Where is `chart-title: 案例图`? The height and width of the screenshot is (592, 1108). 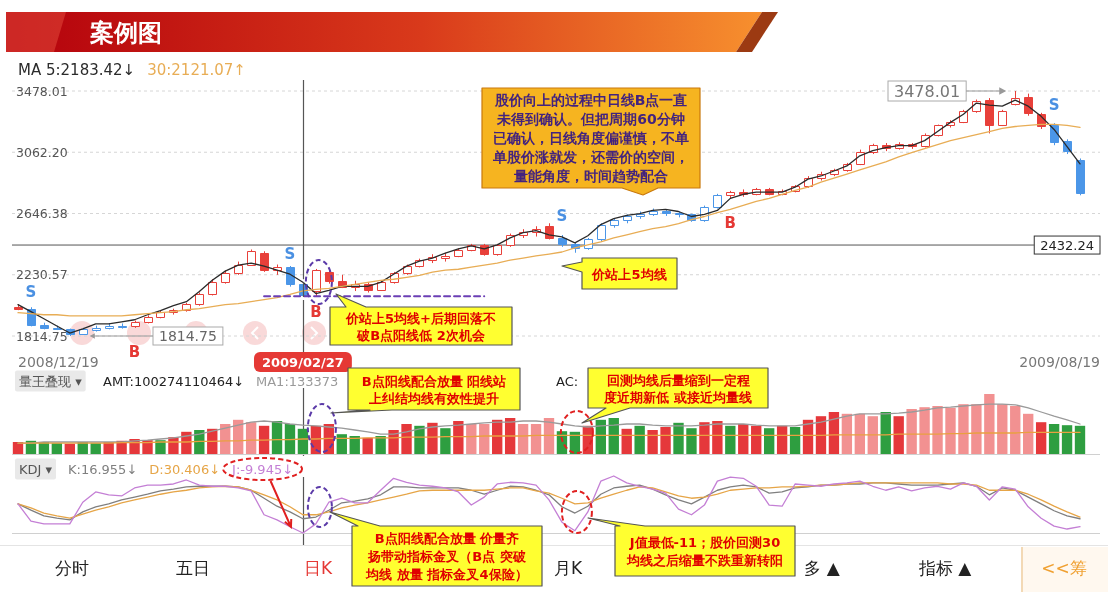 chart-title: 案例图 is located at coordinates (125, 33).